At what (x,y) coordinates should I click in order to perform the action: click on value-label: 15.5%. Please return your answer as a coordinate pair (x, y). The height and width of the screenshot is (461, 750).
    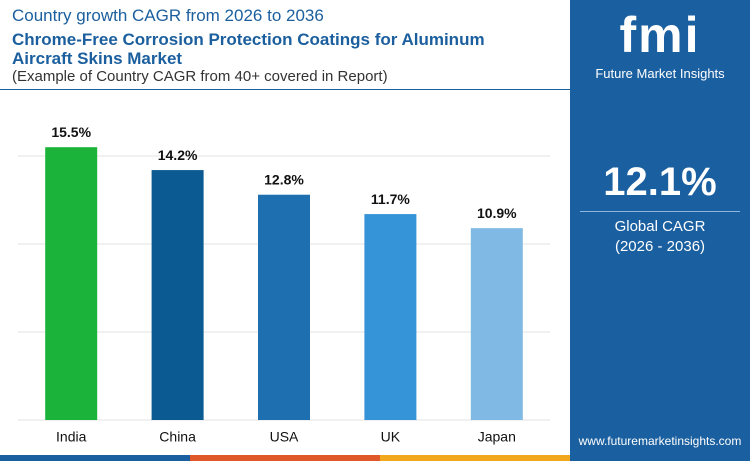
    Looking at the image, I should click on (71, 132).